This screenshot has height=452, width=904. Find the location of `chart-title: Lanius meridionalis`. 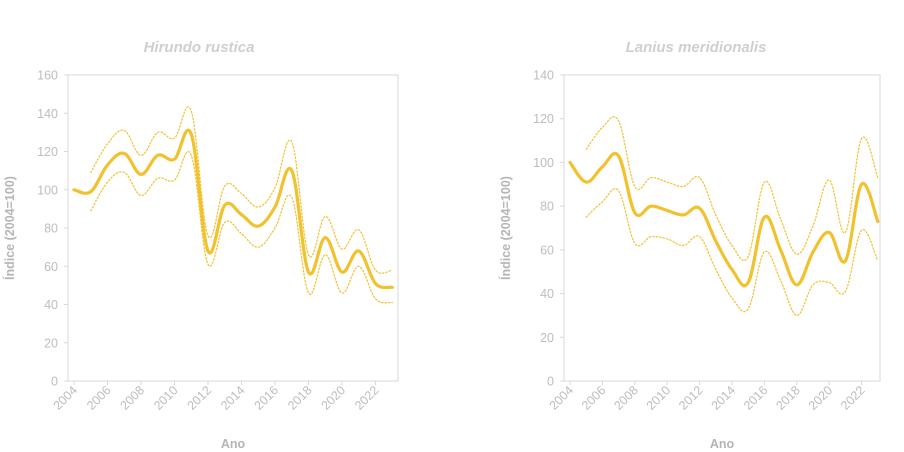

chart-title: Lanius meridionalis is located at coordinates (696, 47).